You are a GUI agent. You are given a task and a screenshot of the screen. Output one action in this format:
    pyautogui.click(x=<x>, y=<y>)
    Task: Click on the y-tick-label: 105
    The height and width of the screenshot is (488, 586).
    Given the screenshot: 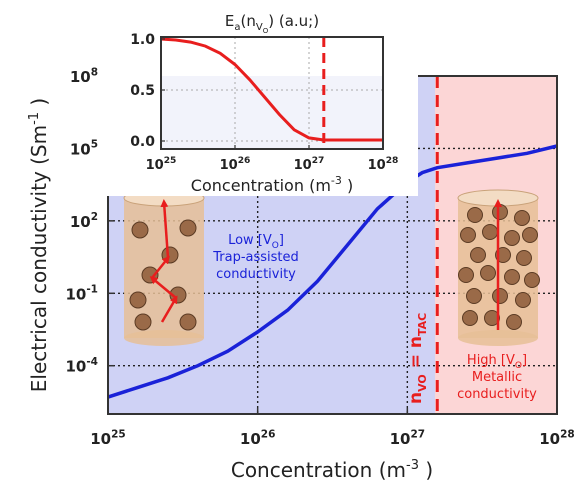 What is the action you would take?
    pyautogui.click(x=84, y=149)
    